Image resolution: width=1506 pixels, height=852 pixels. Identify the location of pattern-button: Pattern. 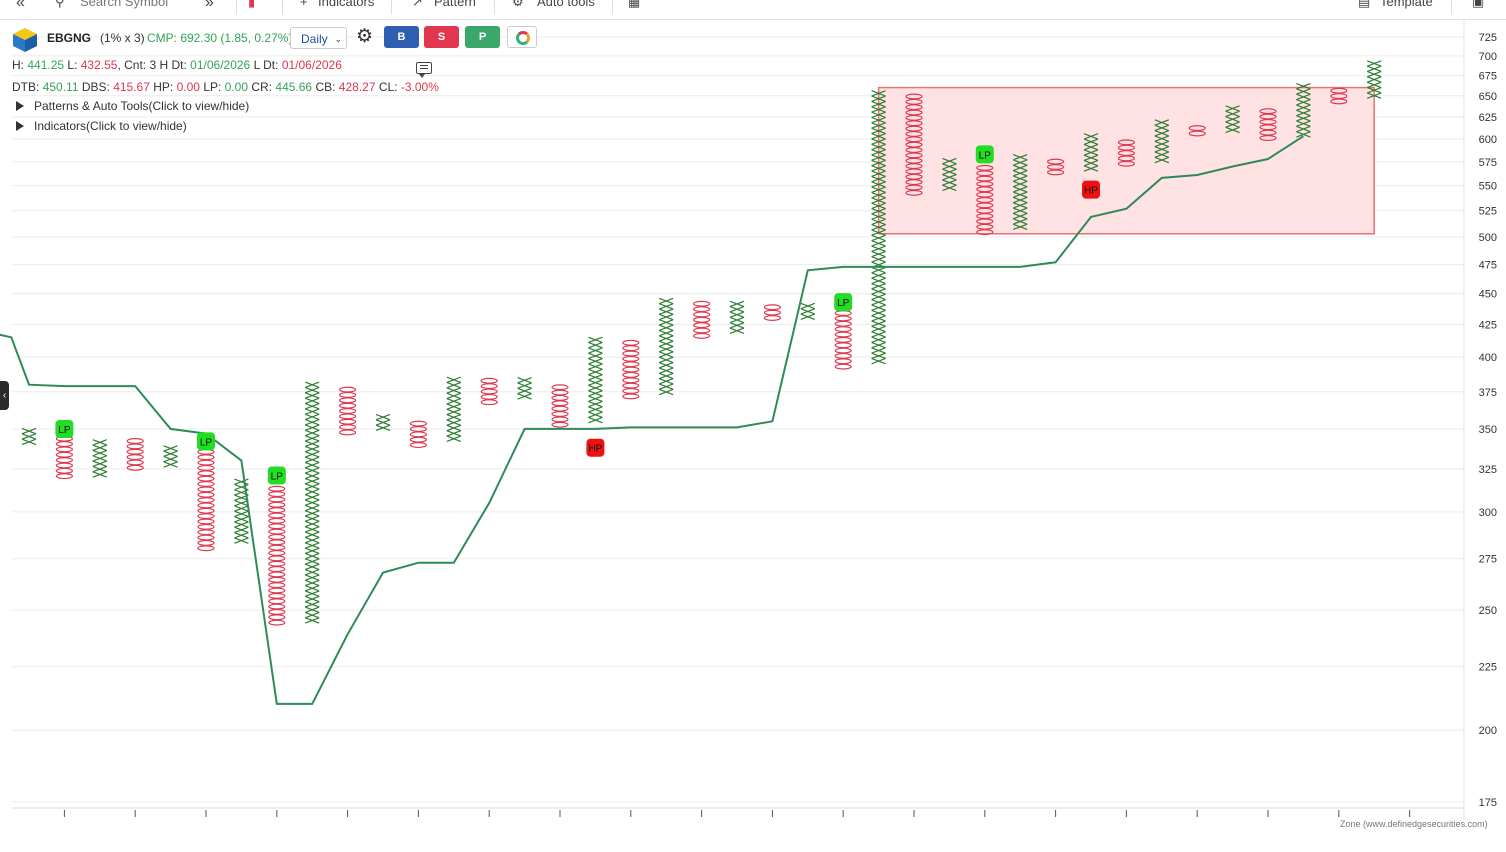
(455, 4).